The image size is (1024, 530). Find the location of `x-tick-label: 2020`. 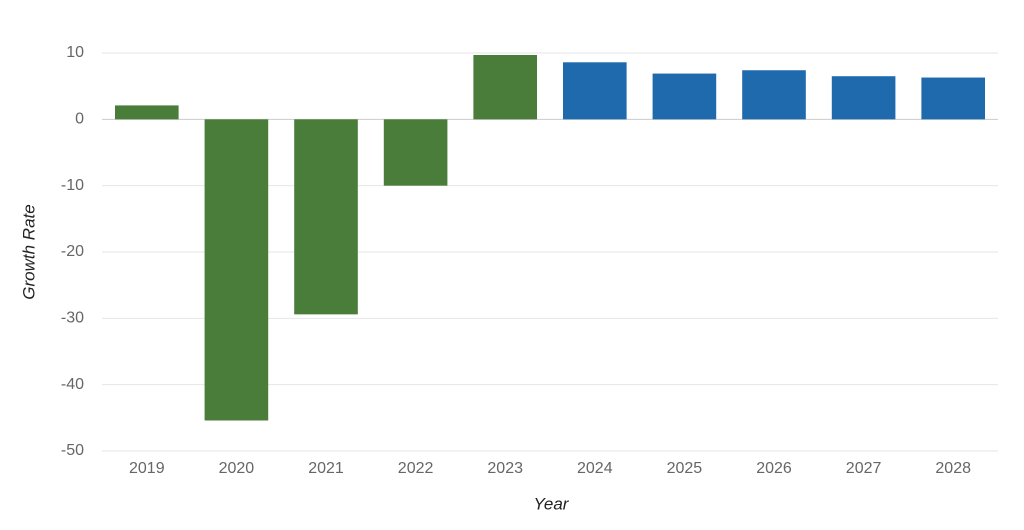

x-tick-label: 2020 is located at coordinates (237, 468).